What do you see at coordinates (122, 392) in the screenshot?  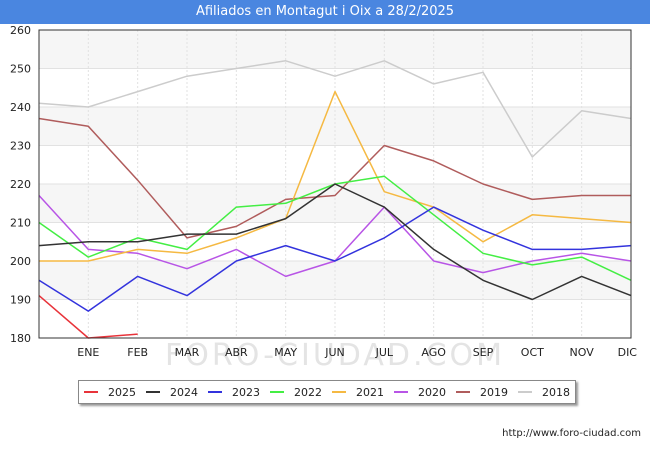 I see `legend-label: 2025` at bounding box center [122, 392].